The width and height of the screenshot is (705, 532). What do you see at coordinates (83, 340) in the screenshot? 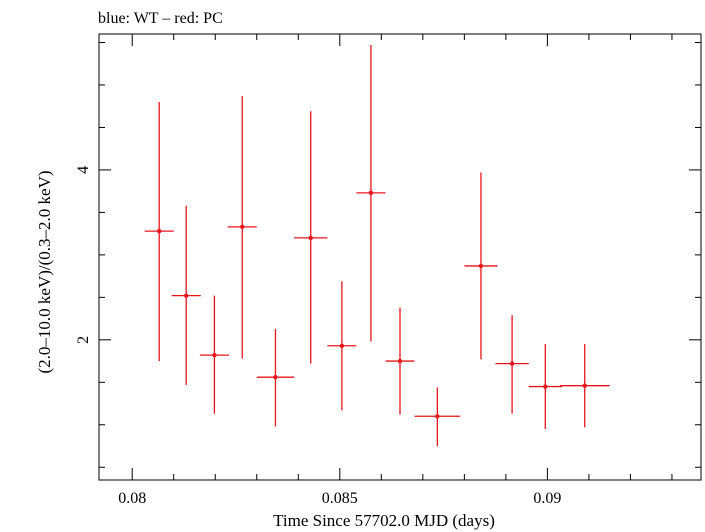
I see `y-tick-label: 2` at bounding box center [83, 340].